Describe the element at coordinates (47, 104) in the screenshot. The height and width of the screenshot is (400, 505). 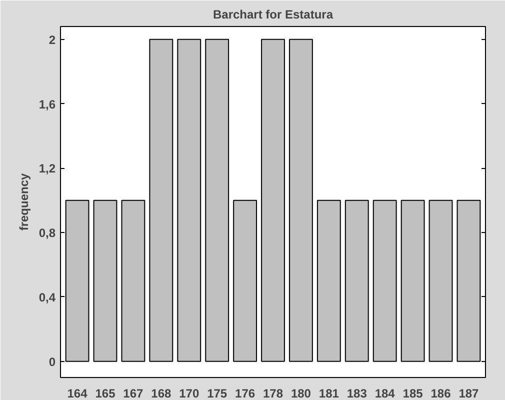
I see `y-tick-label: 1,6` at that location.